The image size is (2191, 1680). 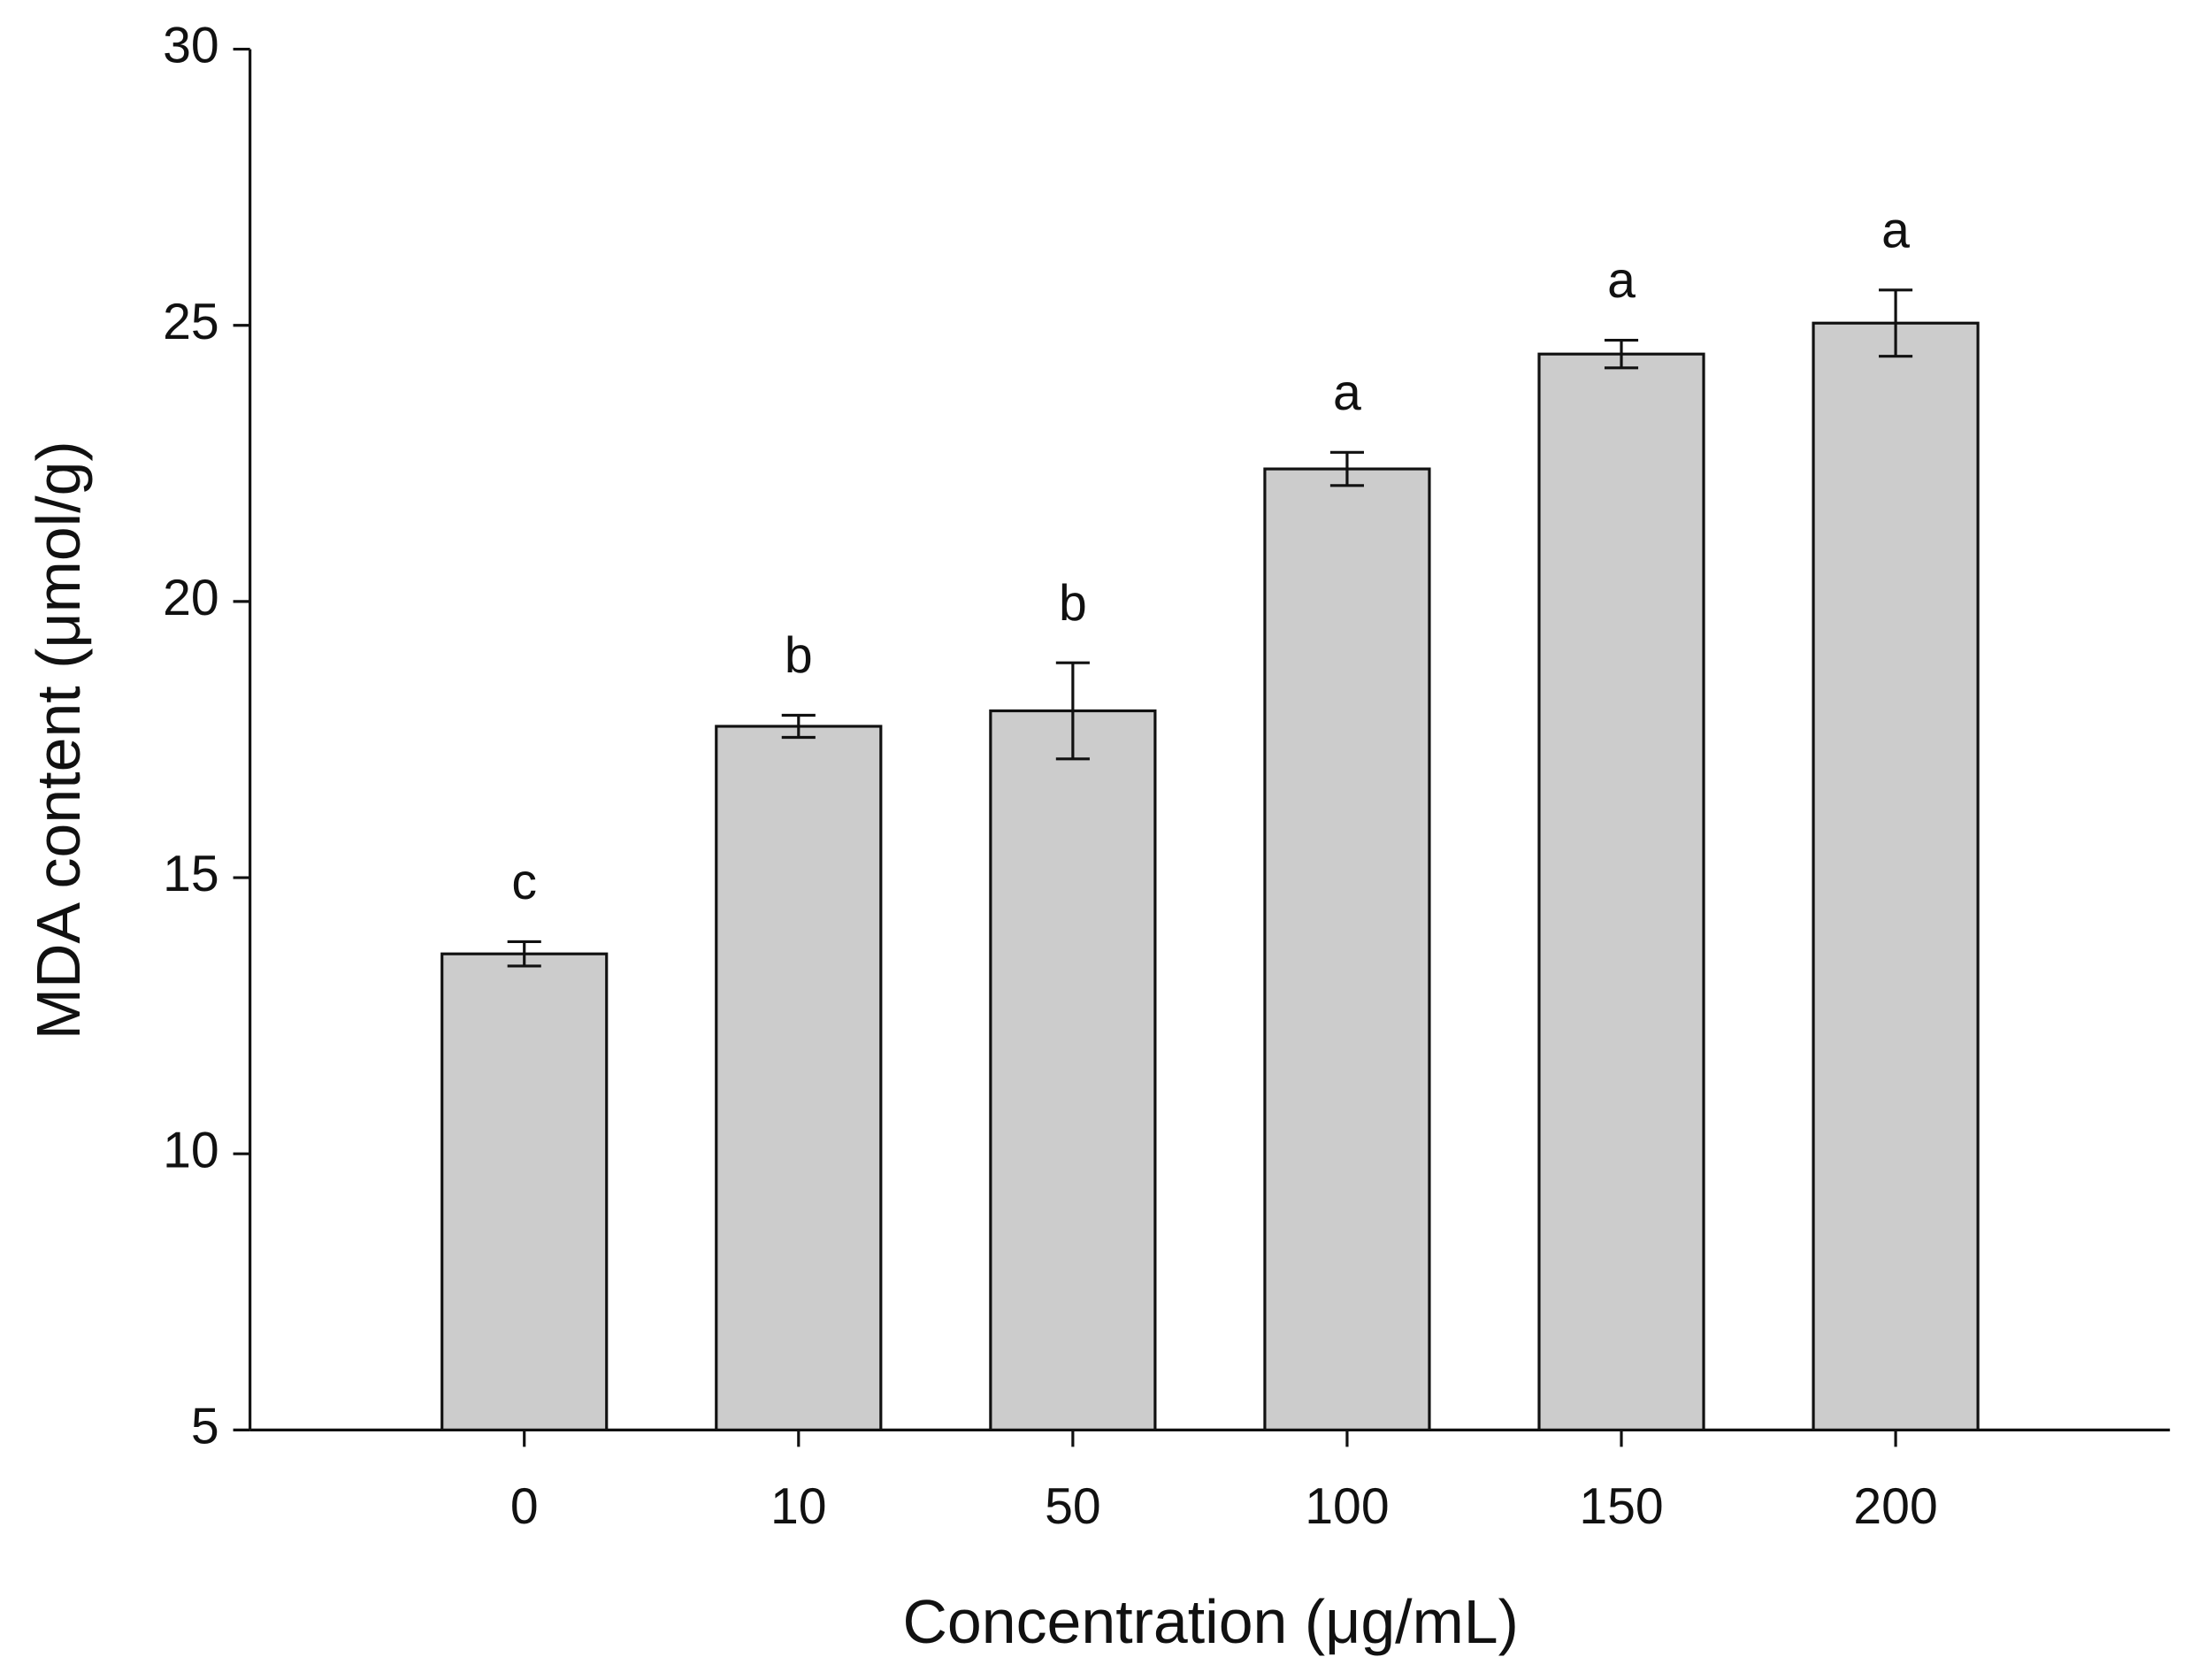 What do you see at coordinates (524, 1506) in the screenshot?
I see `x-tick-label: 0` at bounding box center [524, 1506].